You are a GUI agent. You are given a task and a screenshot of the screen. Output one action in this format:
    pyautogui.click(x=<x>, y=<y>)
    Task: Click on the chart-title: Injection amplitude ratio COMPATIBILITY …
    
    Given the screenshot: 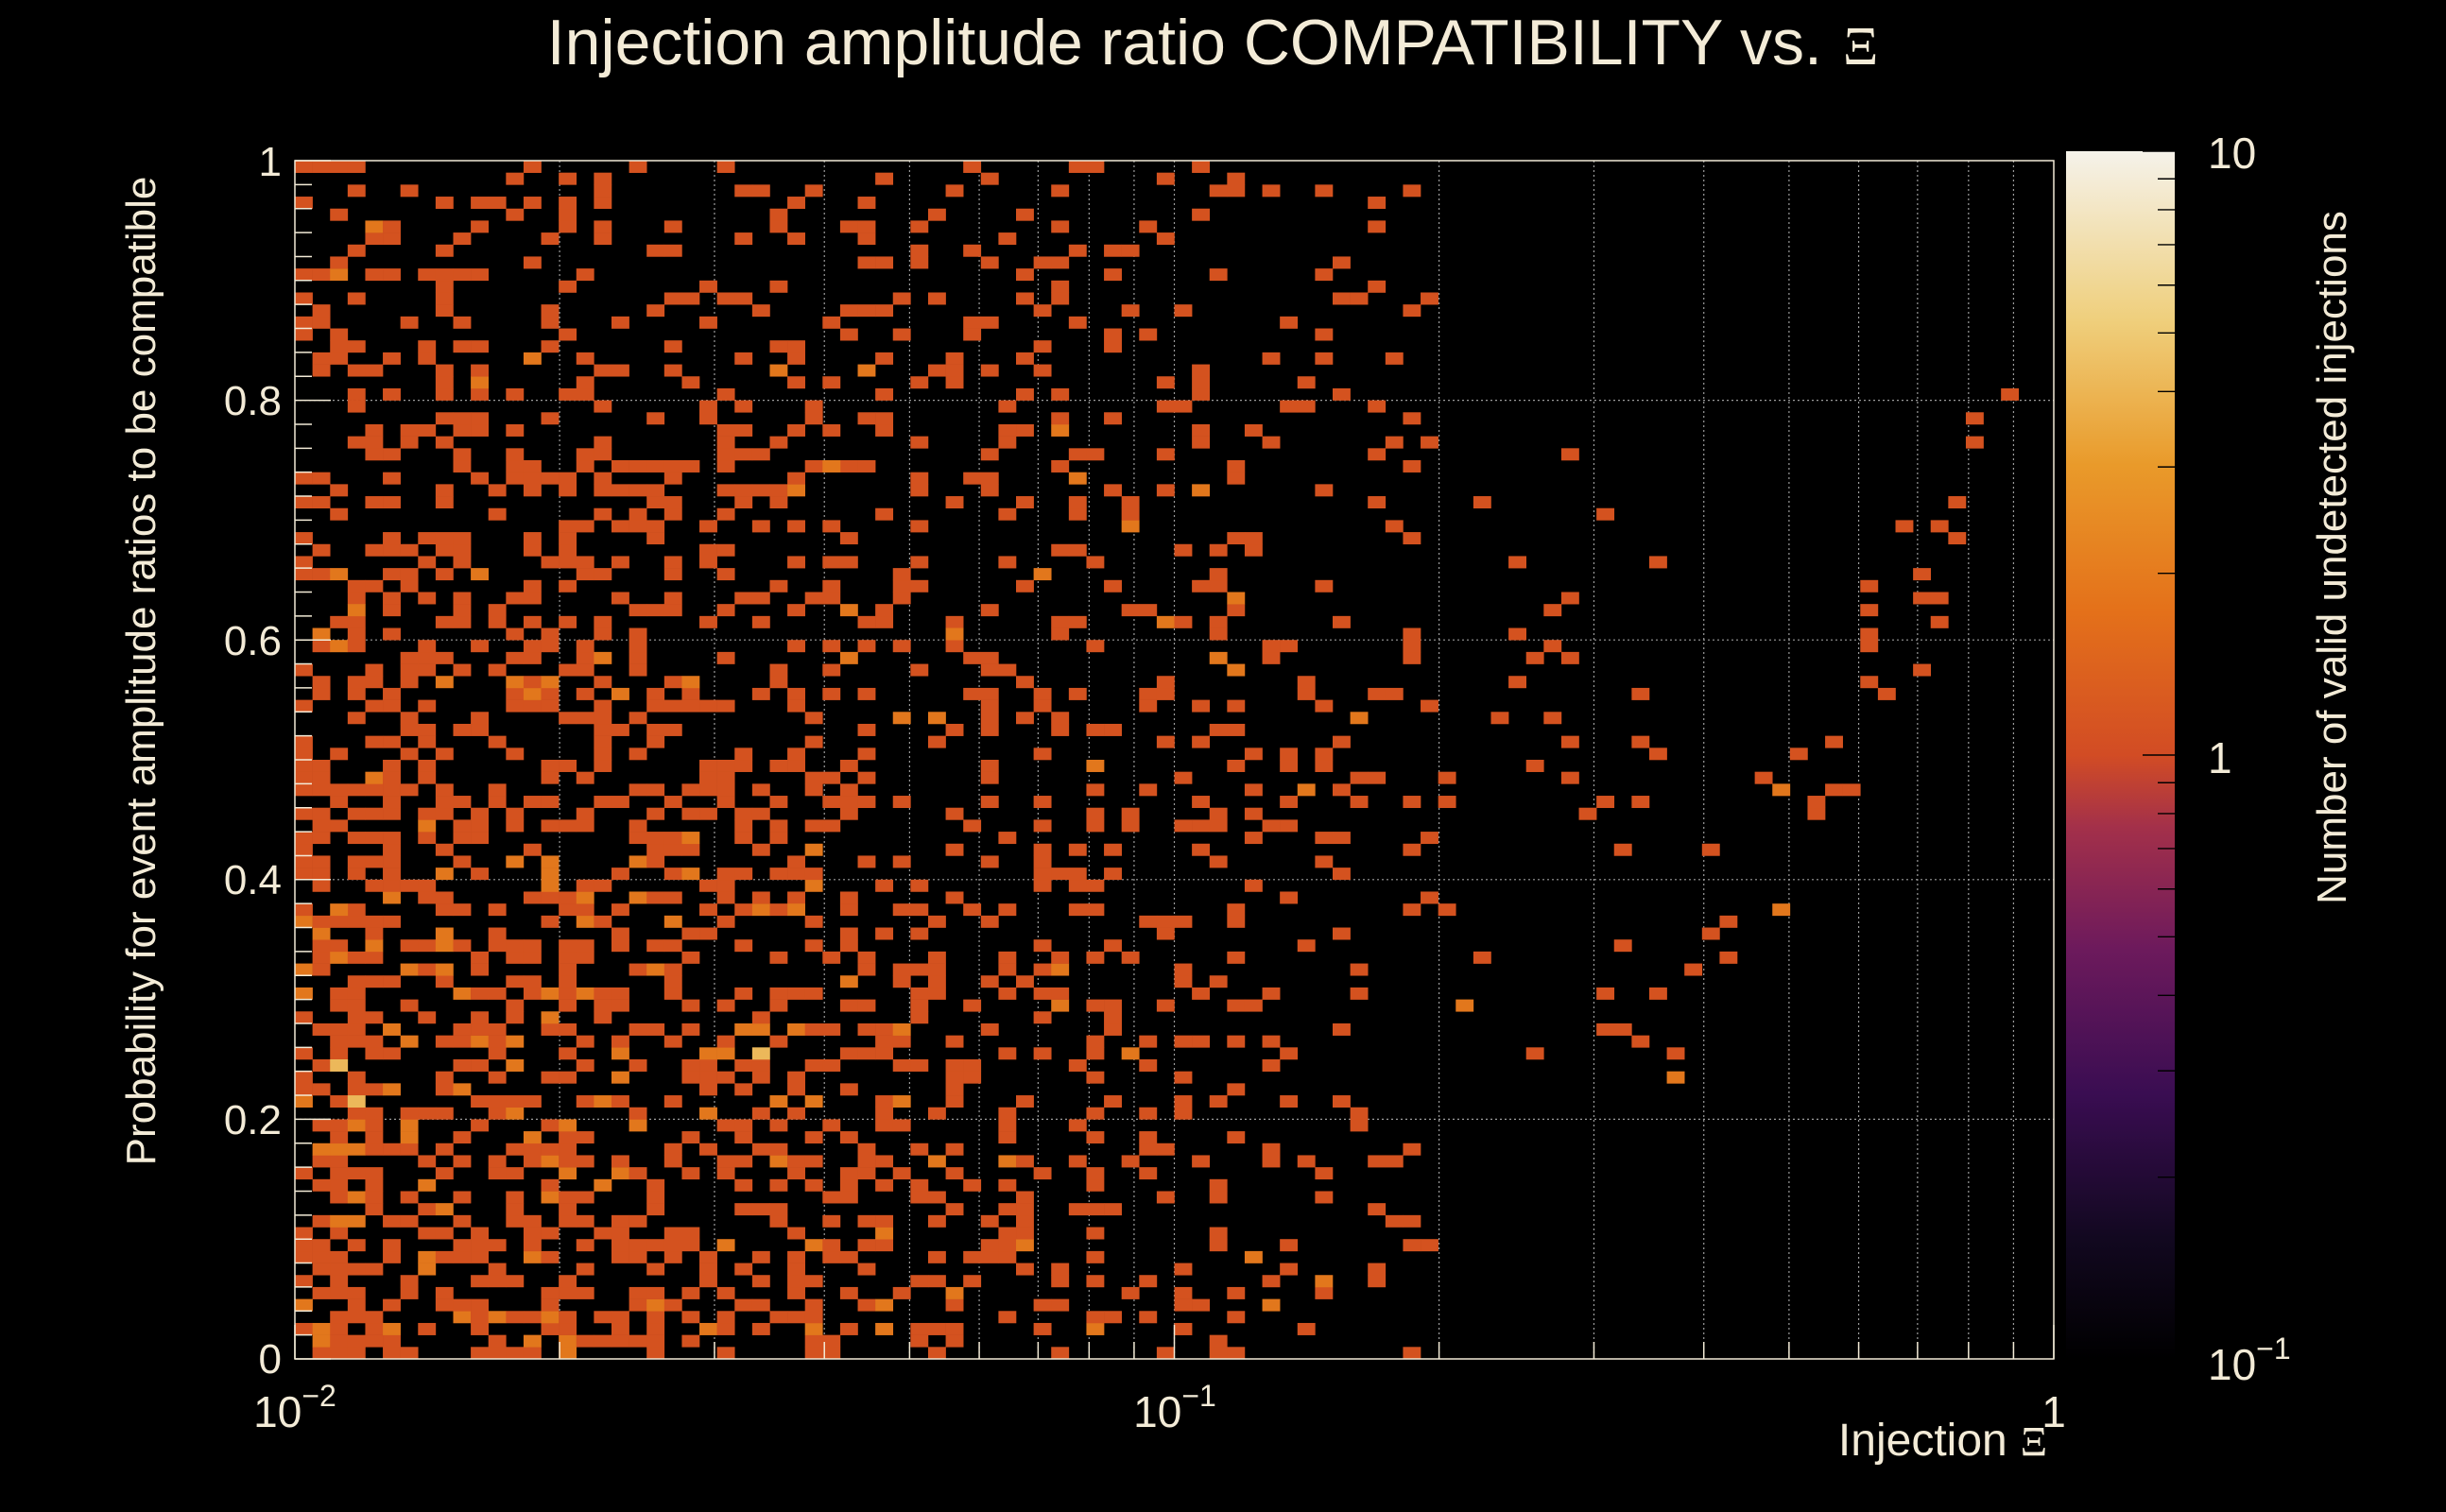 What is the action you would take?
    pyautogui.click(x=1213, y=42)
    